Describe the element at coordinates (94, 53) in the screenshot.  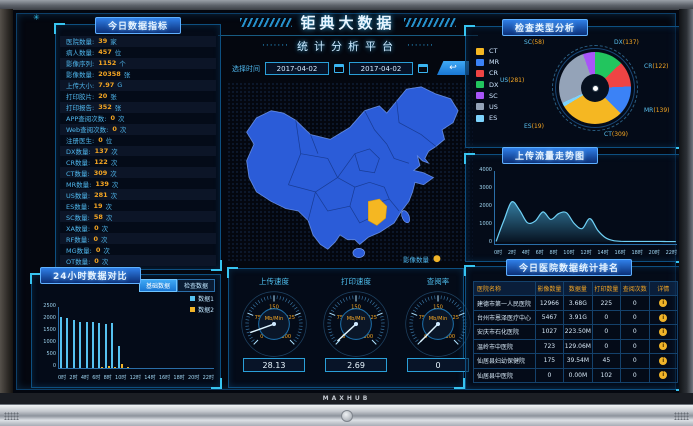
I see `stat-row: 病人数量: 457 位` at that location.